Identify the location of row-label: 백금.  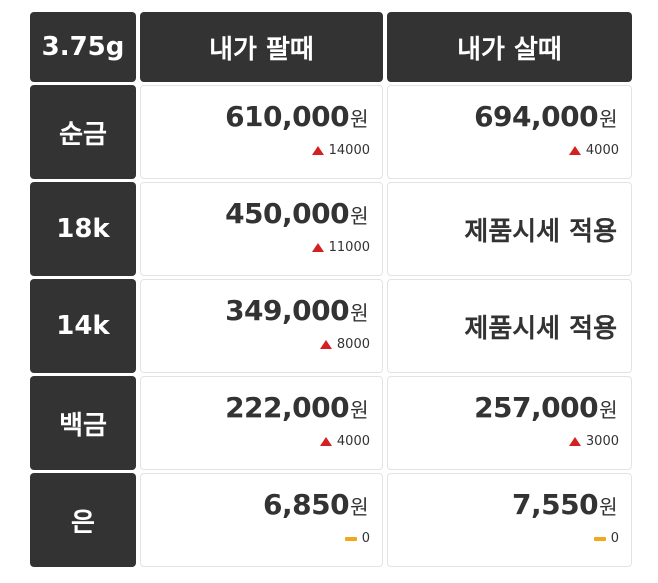
(83, 423).